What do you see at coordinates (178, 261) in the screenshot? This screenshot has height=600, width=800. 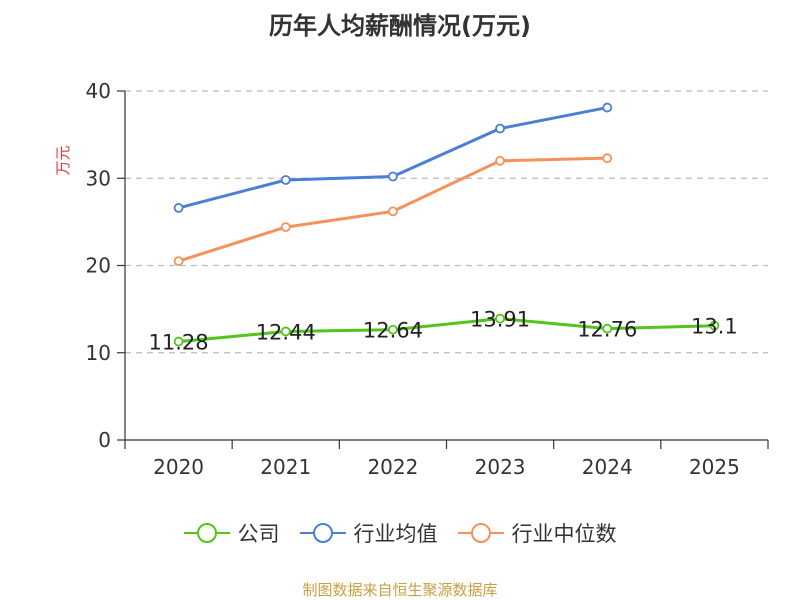 I see `series-2-point-2020` at bounding box center [178, 261].